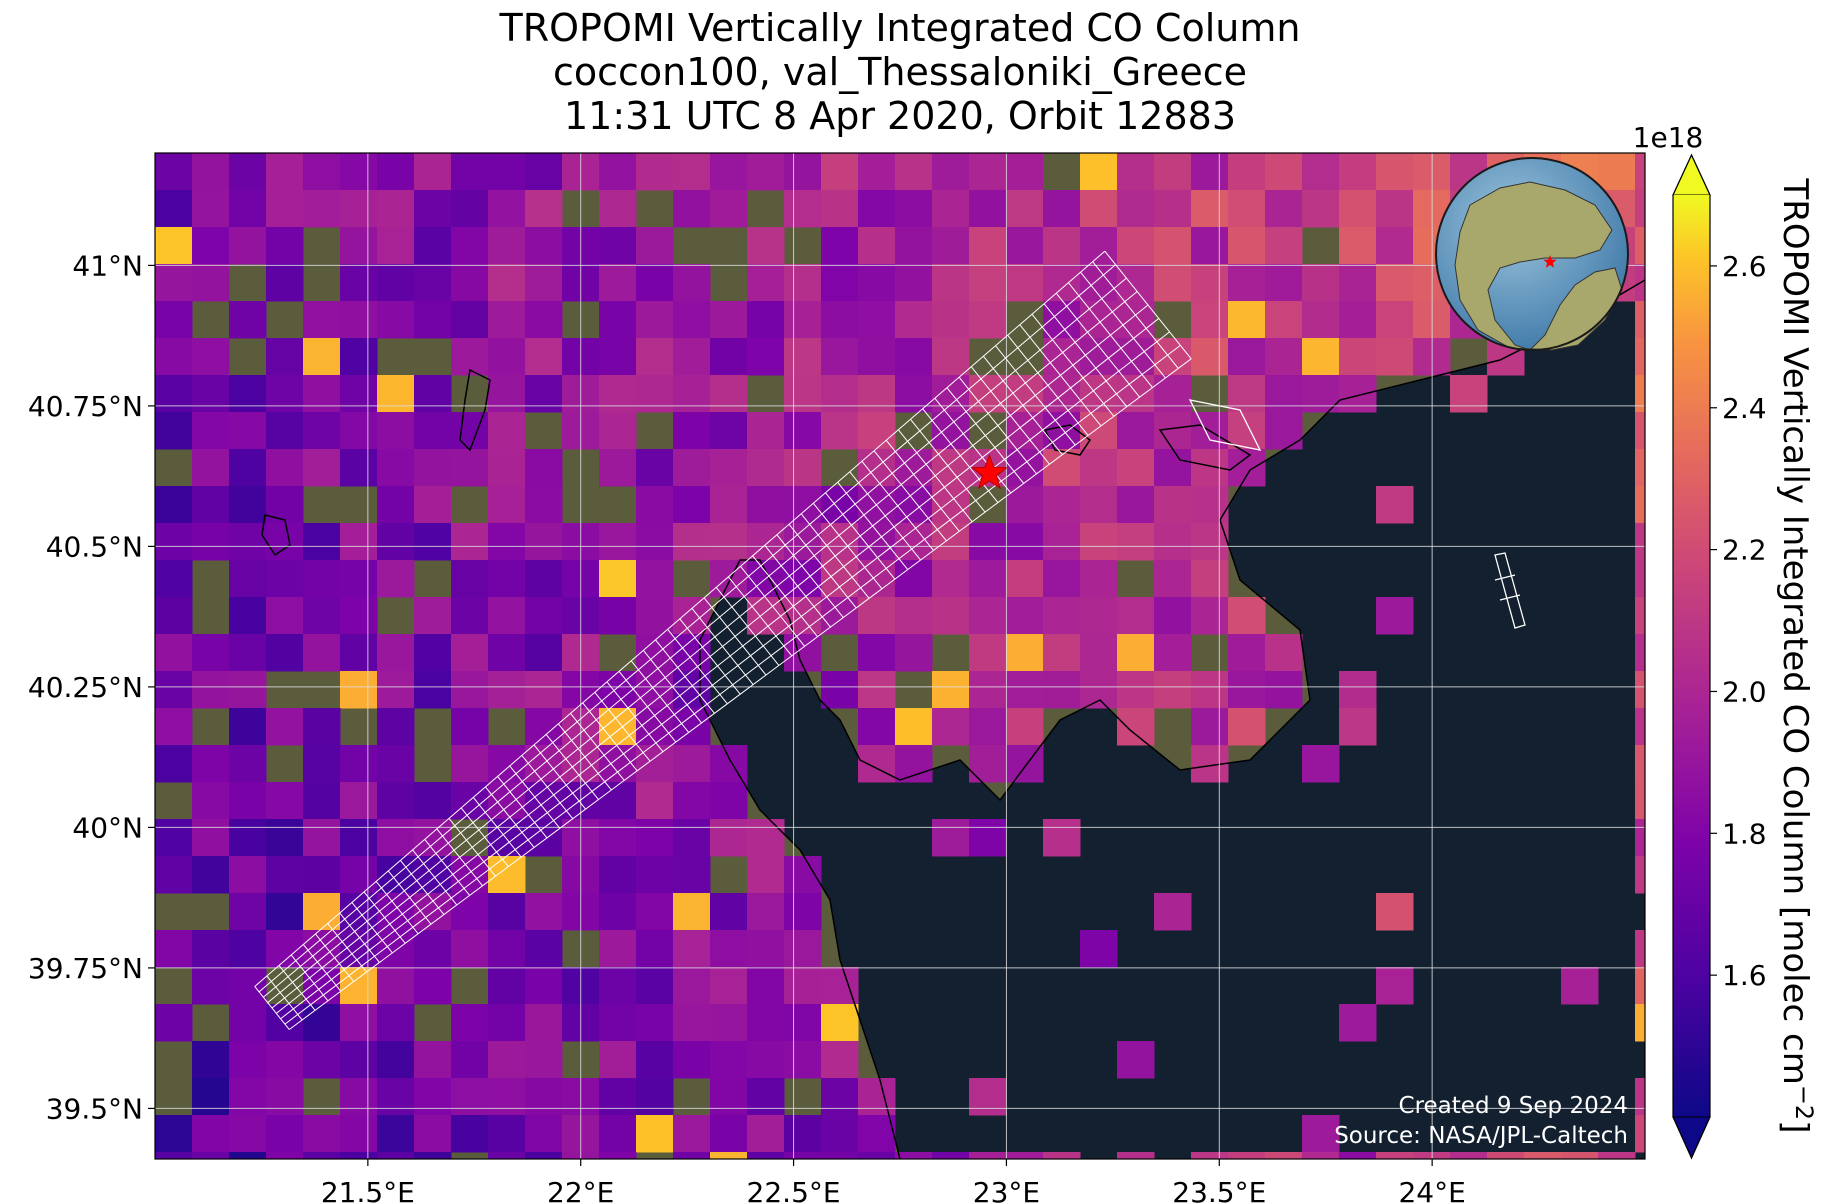 This screenshot has height=1204, width=1821. What do you see at coordinates (900, 28) in the screenshot?
I see `title-line-1: TROPOMI Vertically Integrated CO Column` at bounding box center [900, 28].